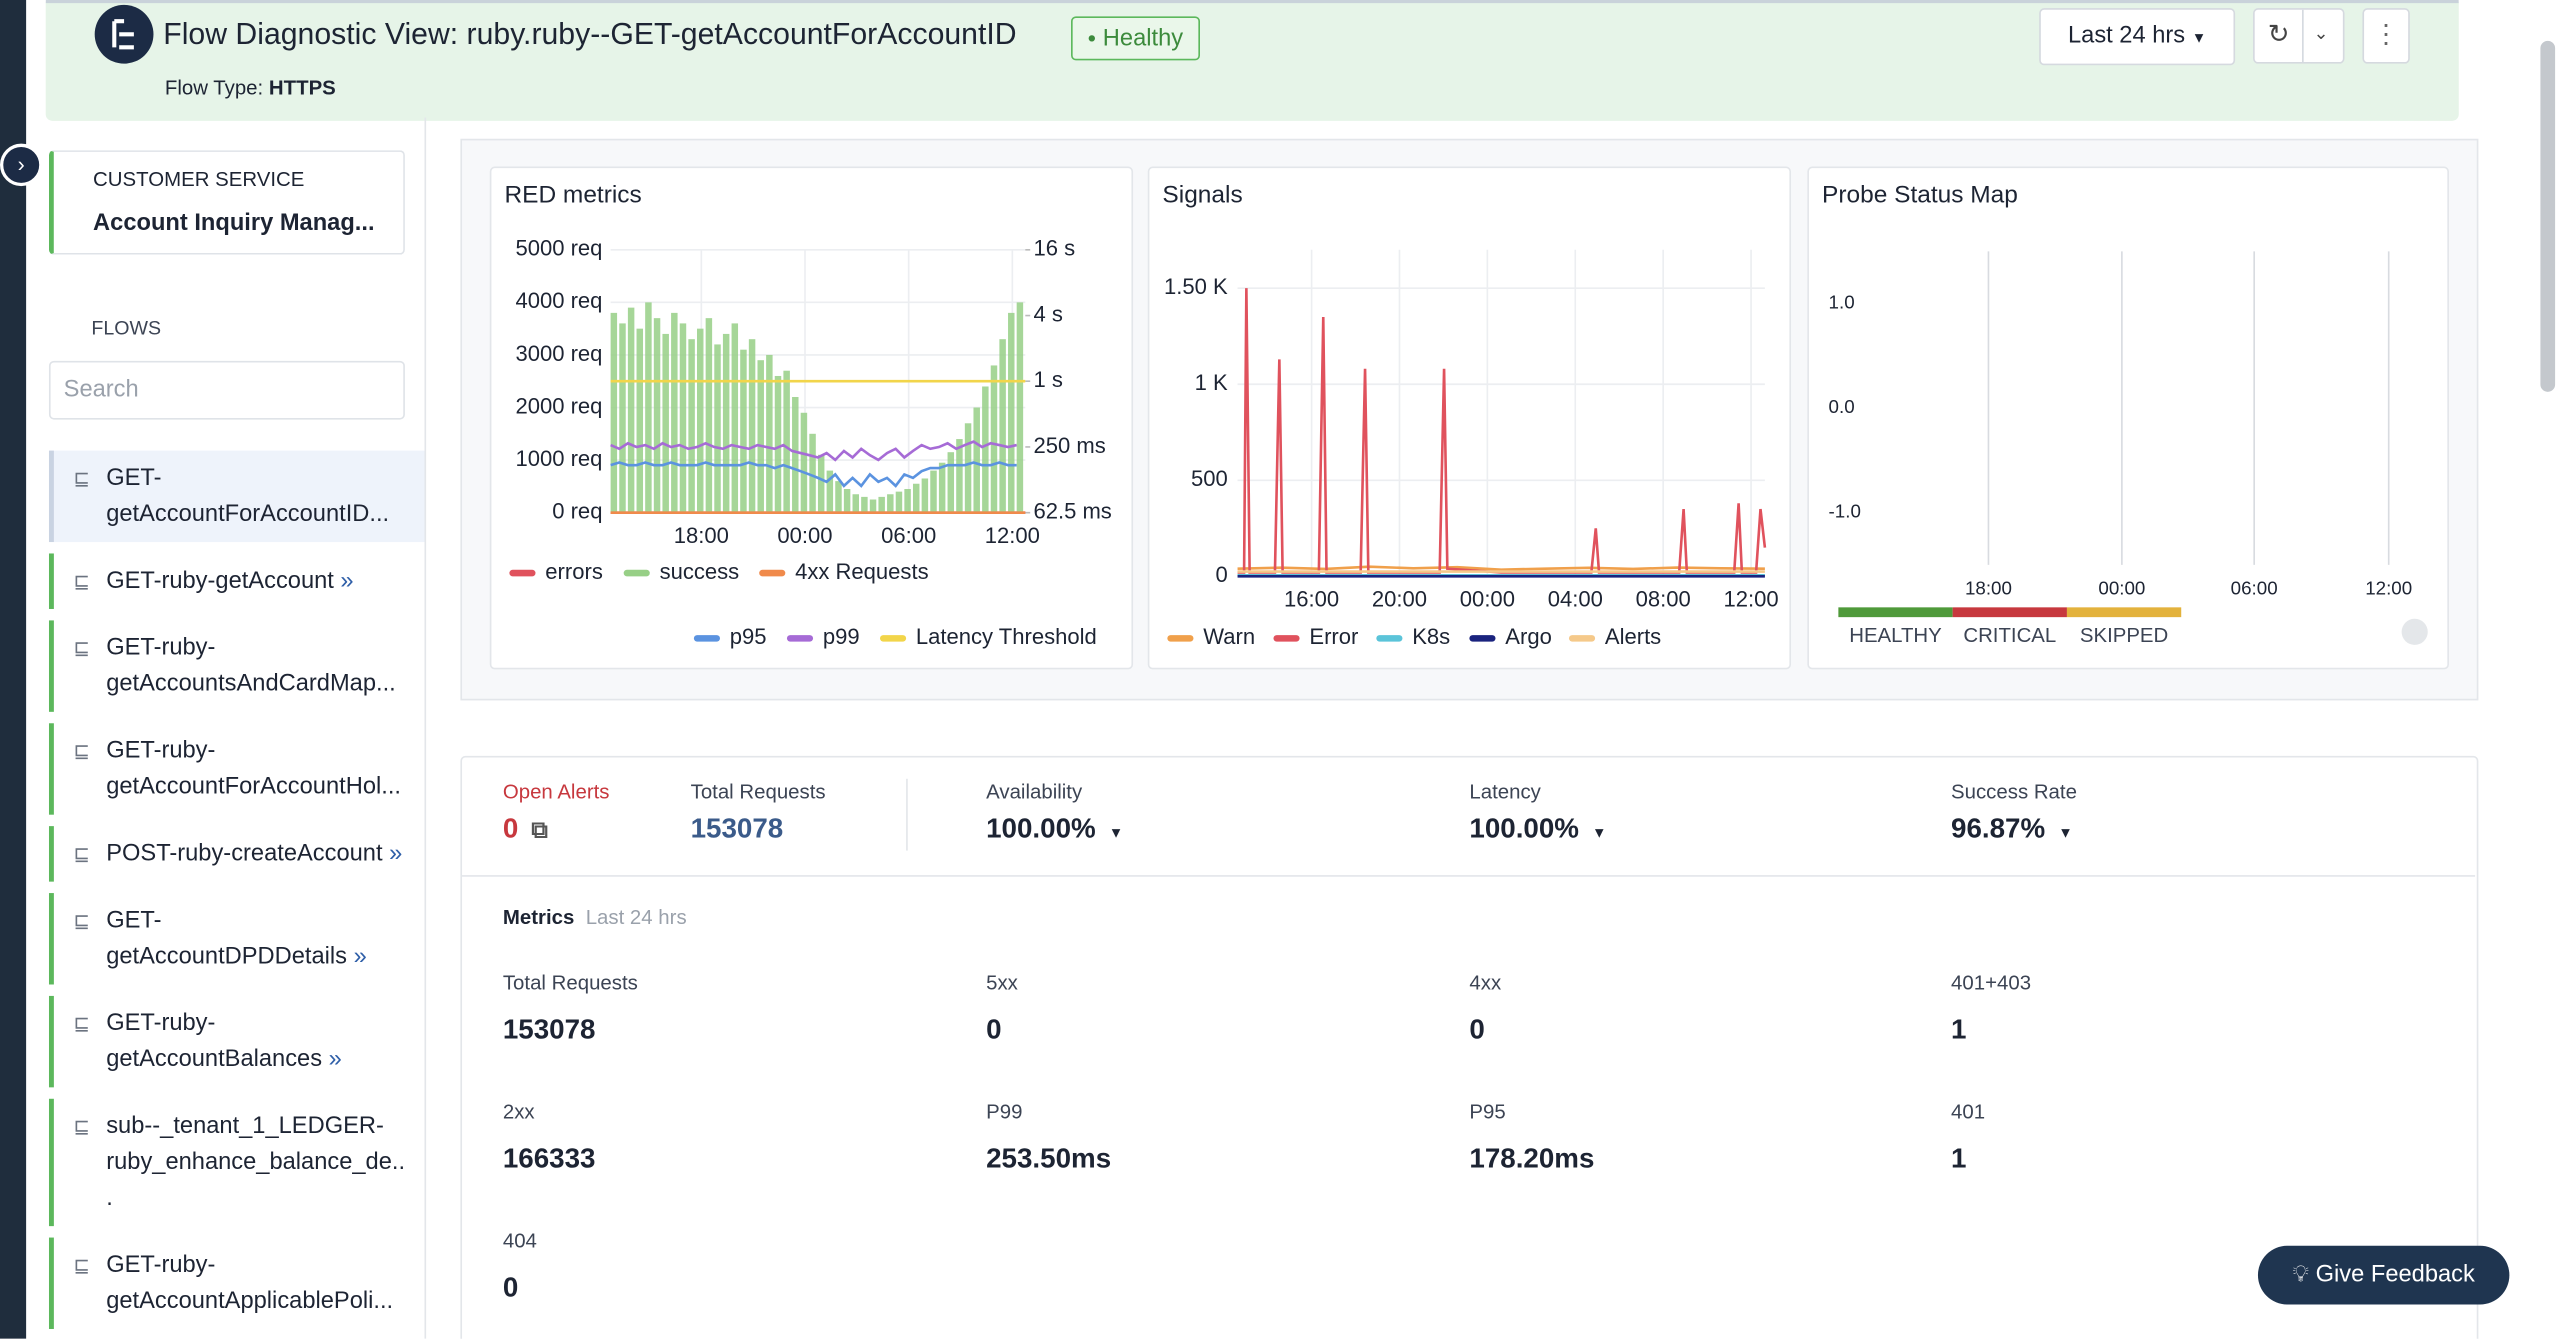  Describe the element at coordinates (1209, 478) in the screenshot. I see `y-tick-label: 500` at that location.